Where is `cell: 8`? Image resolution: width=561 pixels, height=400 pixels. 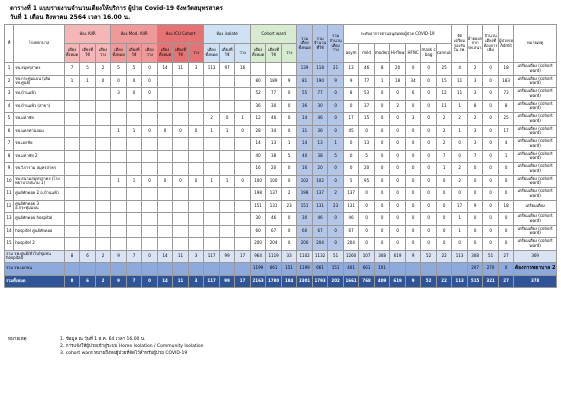
cell: 8 is located at coordinates (72, 281).